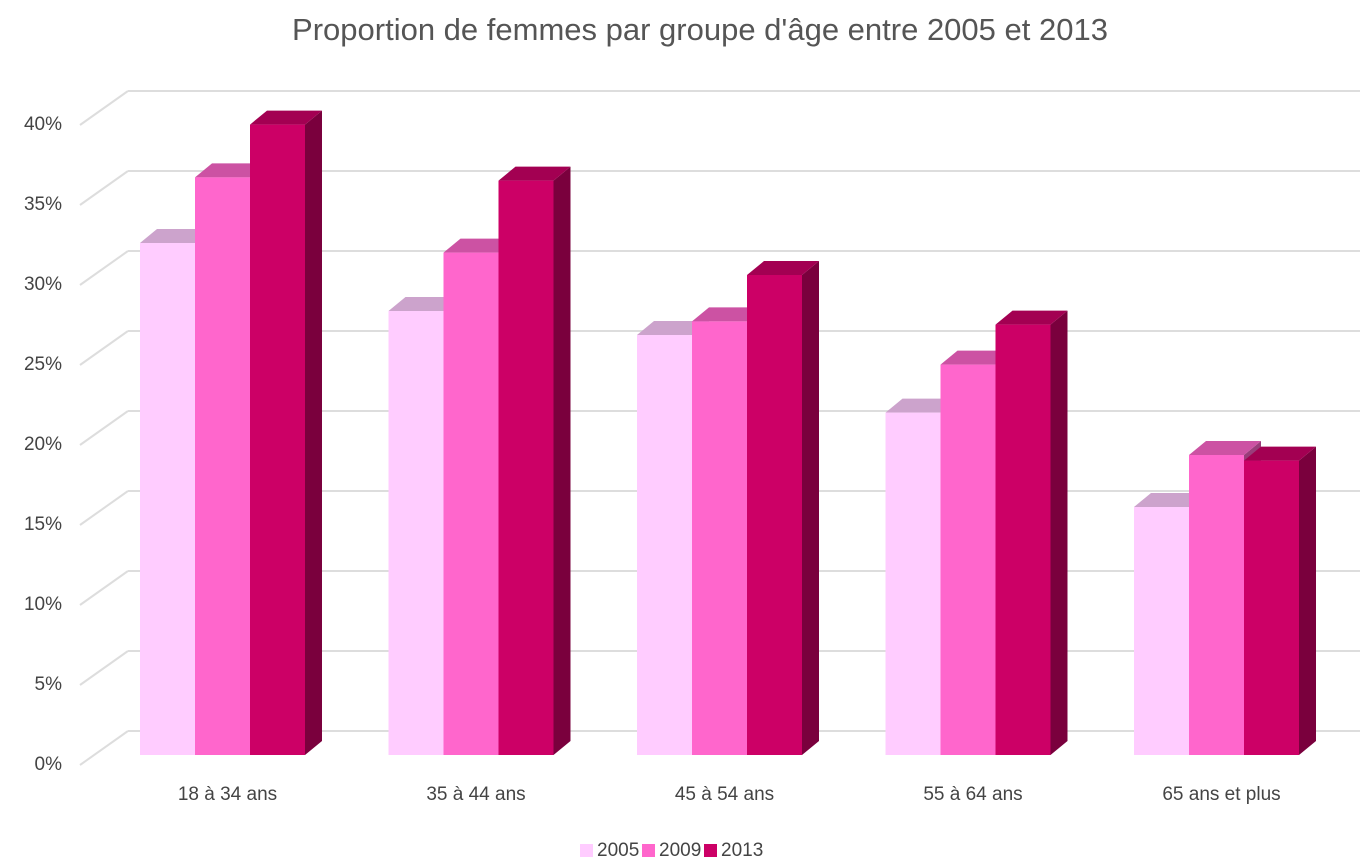  What do you see at coordinates (742, 849) in the screenshot?
I see `legend-label: 2013` at bounding box center [742, 849].